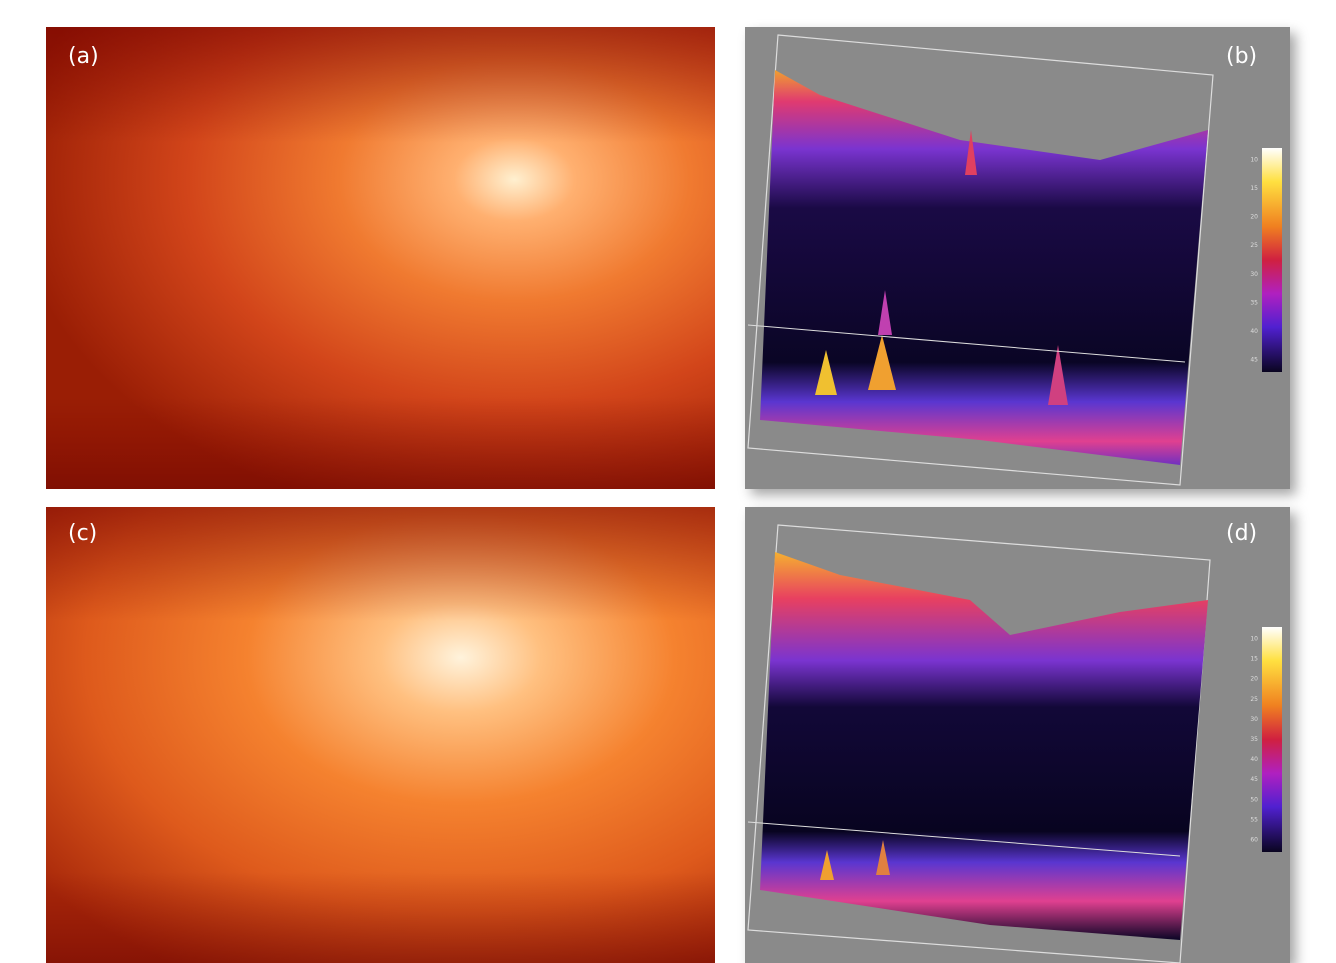 This screenshot has height=963, width=1336. What do you see at coordinates (1241, 533) in the screenshot?
I see `panel-label: (d)` at bounding box center [1241, 533].